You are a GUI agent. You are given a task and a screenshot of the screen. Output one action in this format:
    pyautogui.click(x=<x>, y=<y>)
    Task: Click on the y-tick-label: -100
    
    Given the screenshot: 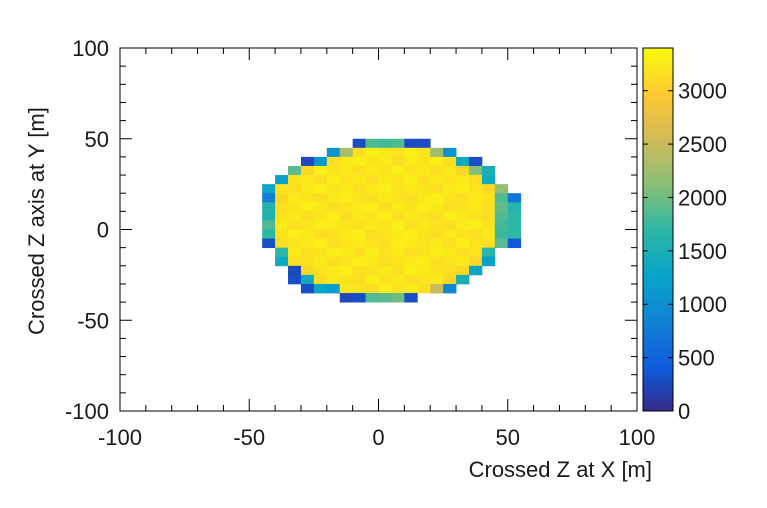 What is the action you would take?
    pyautogui.click(x=87, y=411)
    